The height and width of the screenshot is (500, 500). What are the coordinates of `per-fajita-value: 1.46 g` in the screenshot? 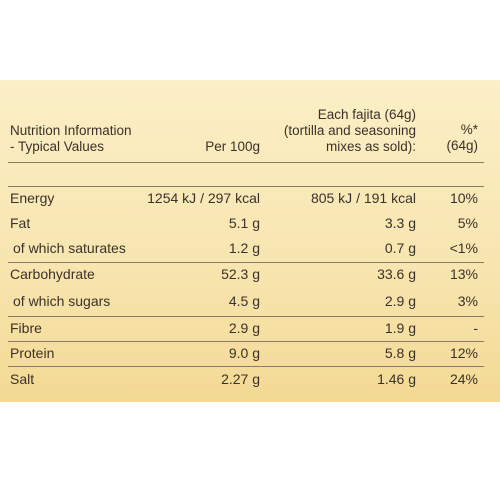 It's located at (396, 379).